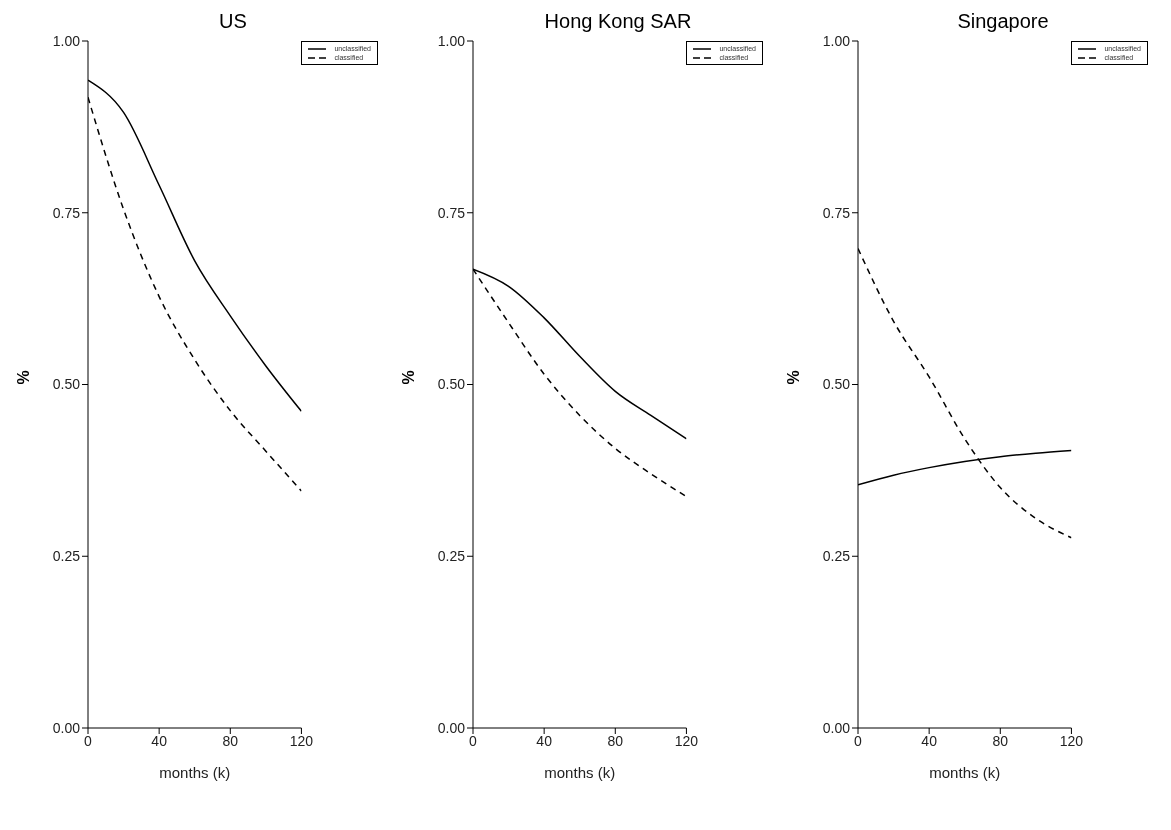 This screenshot has width=1171, height=830. What do you see at coordinates (1003, 21) in the screenshot?
I see `chart-title: Singapore` at bounding box center [1003, 21].